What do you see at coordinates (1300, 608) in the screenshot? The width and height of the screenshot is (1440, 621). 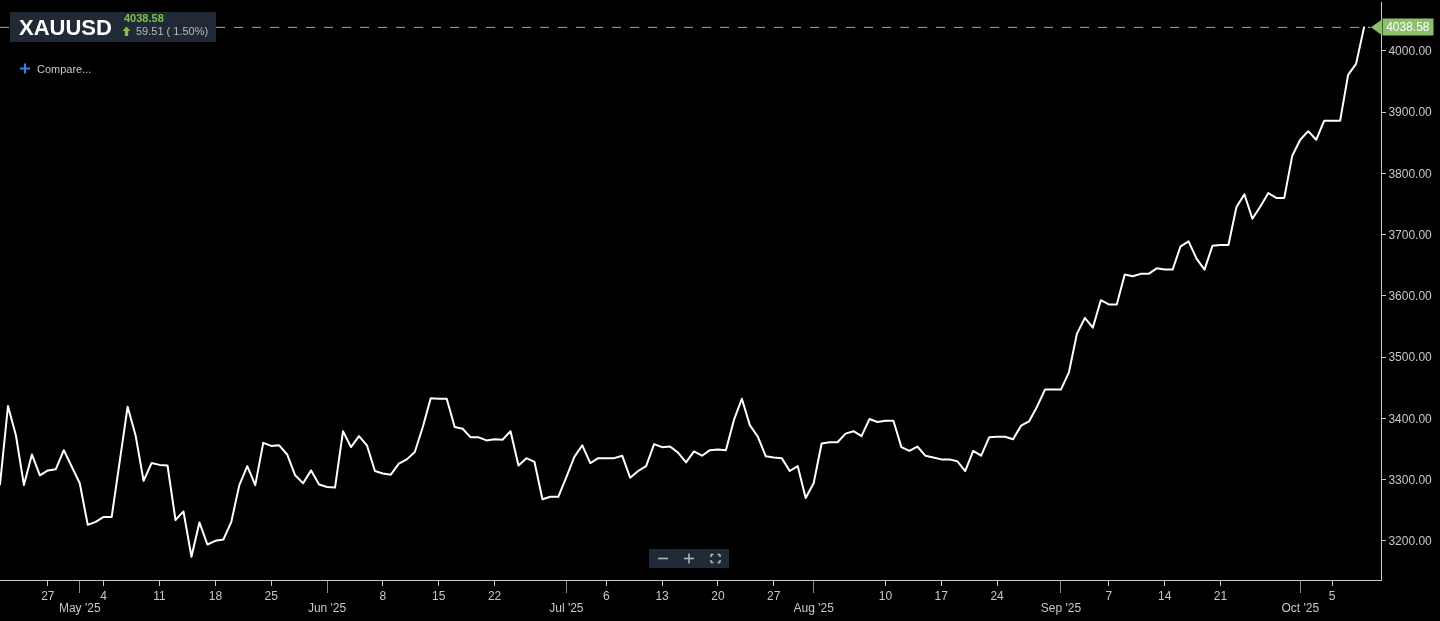 I see `x2-tick-label: Oct '25` at bounding box center [1300, 608].